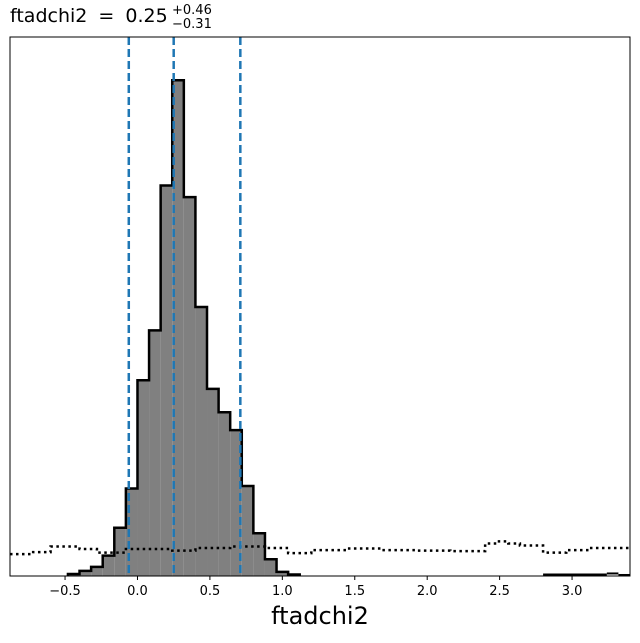  I want to click on x-tick-label: 0.5, so click(210, 591).